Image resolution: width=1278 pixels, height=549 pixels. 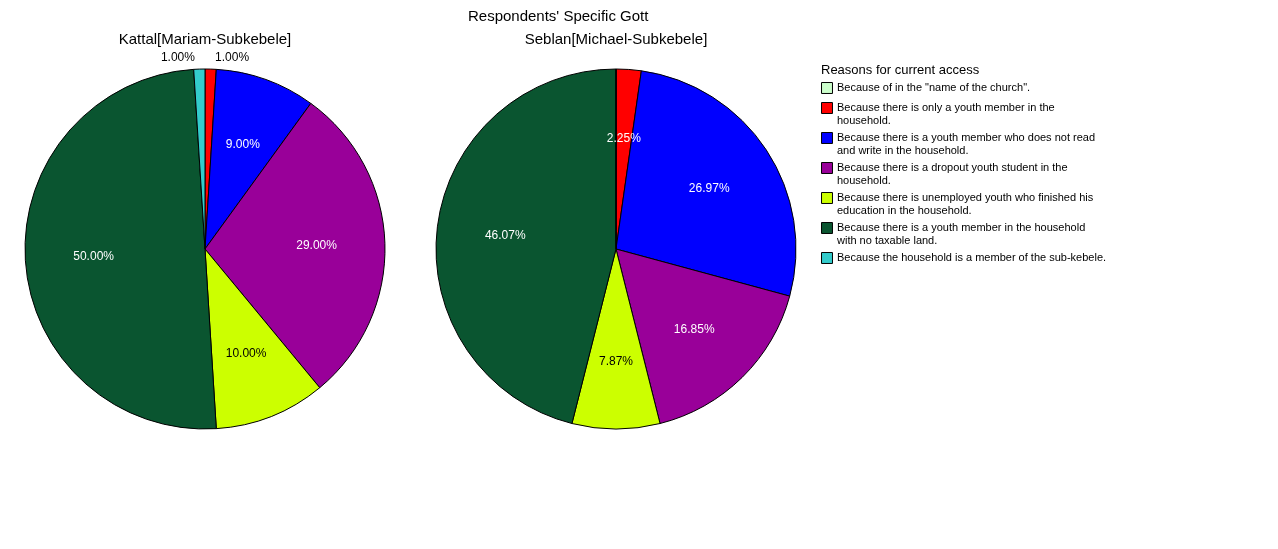 I want to click on legend-label: Because there is a youth member who does not read and write in the household., so click(x=966, y=143).